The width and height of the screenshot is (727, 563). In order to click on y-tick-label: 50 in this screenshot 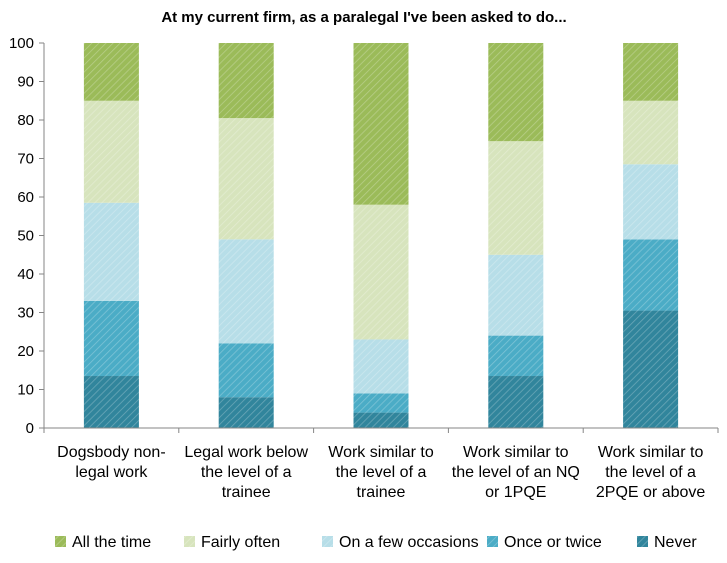, I will do `click(25, 236)`.